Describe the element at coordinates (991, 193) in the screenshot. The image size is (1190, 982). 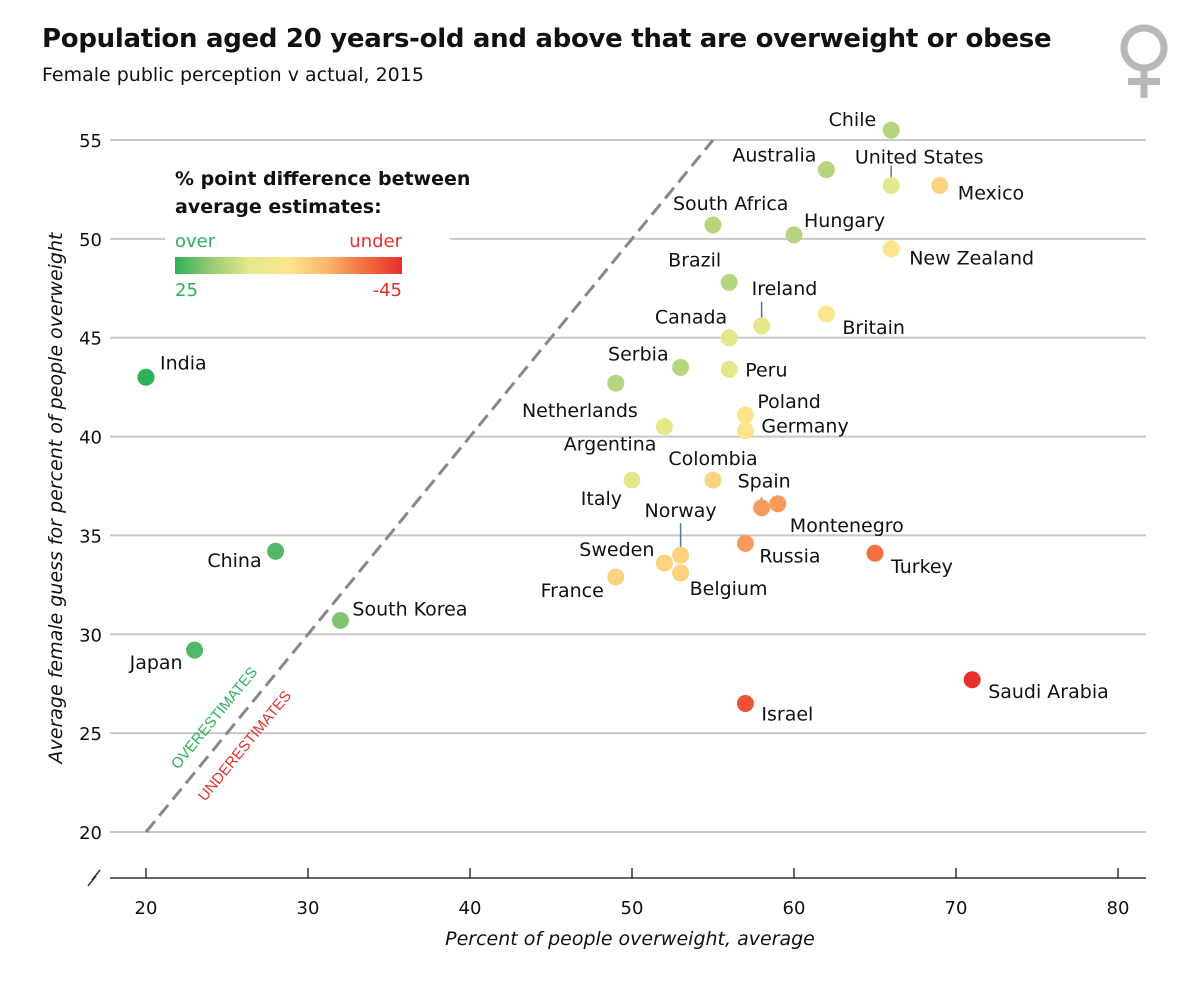
I see `label-mexico: Mexico` at that location.